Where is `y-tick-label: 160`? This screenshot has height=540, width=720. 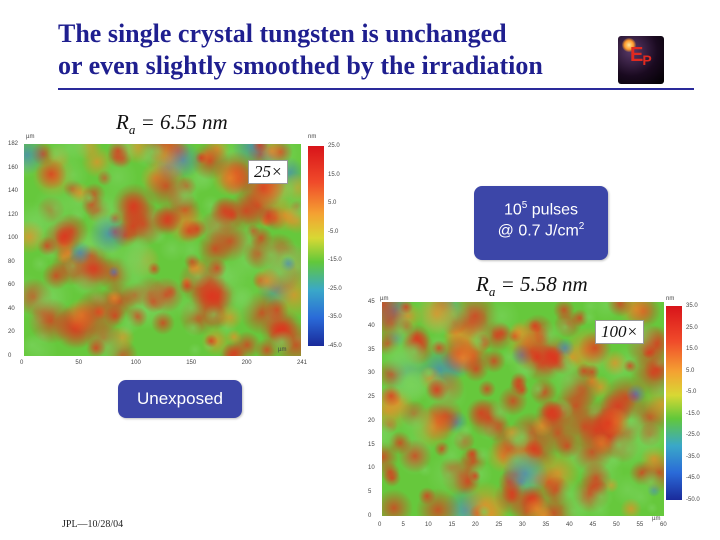 y-tick-label: 160 is located at coordinates (13, 167).